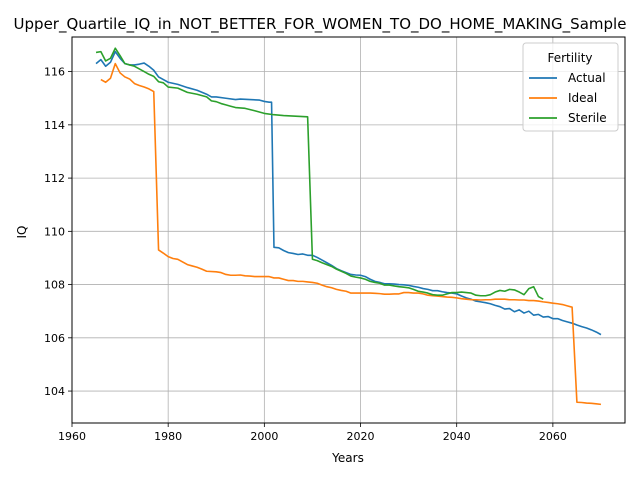  I want to click on x-tick-label: 1980, so click(168, 436).